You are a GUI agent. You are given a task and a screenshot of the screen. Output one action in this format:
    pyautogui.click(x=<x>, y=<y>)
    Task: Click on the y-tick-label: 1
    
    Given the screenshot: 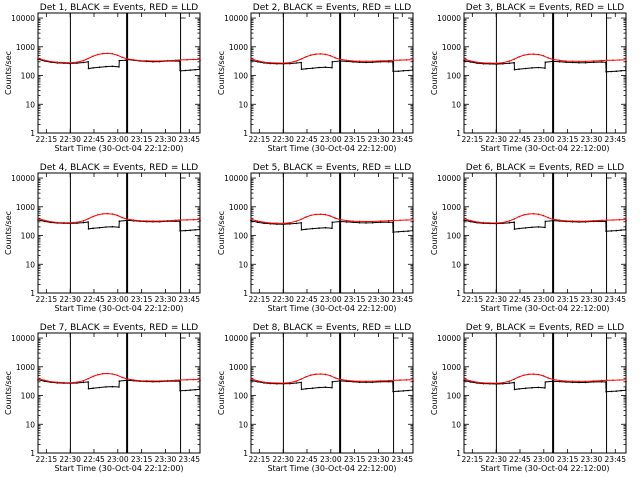 What is the action you would take?
    pyautogui.click(x=245, y=453)
    